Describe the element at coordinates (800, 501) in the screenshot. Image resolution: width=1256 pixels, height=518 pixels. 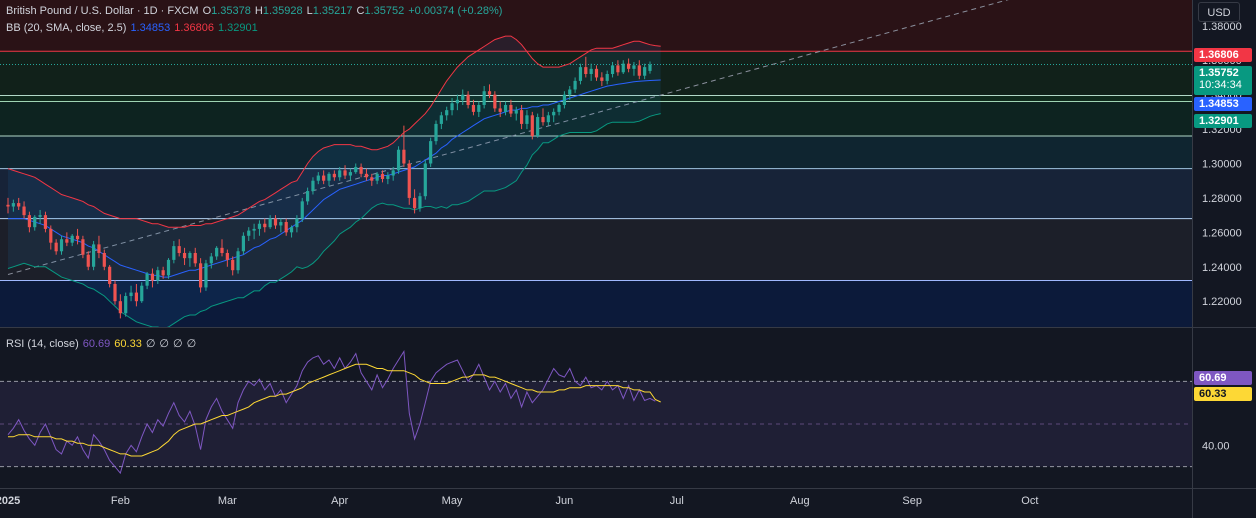
I see `time-axis-label: Aug` at that location.